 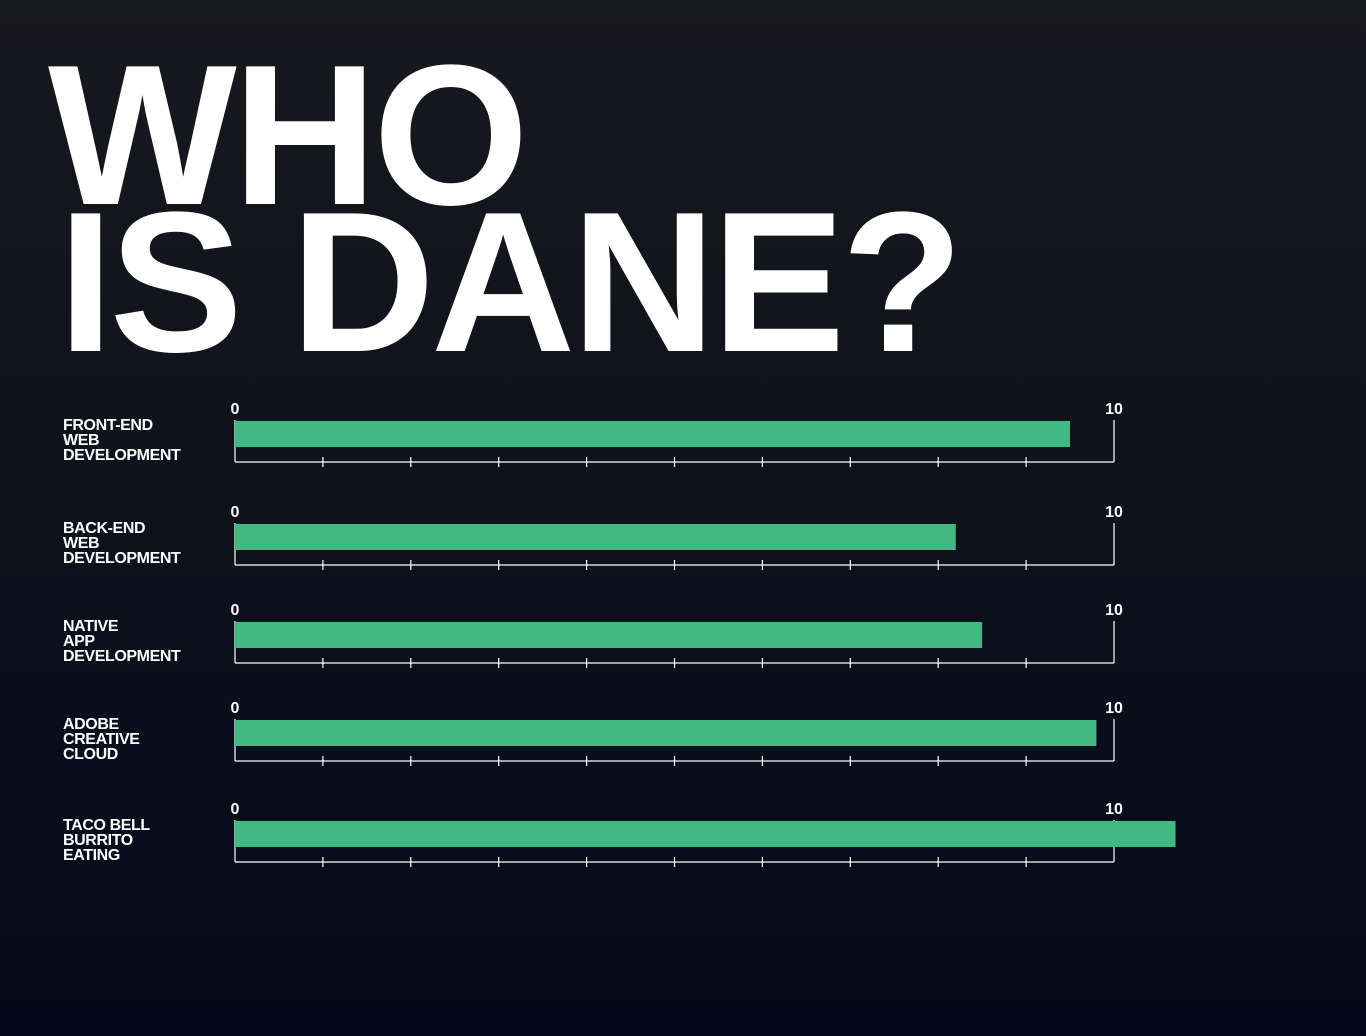 I want to click on skill-label: FRONT-END WEB DEVELOPMENT, so click(x=122, y=440).